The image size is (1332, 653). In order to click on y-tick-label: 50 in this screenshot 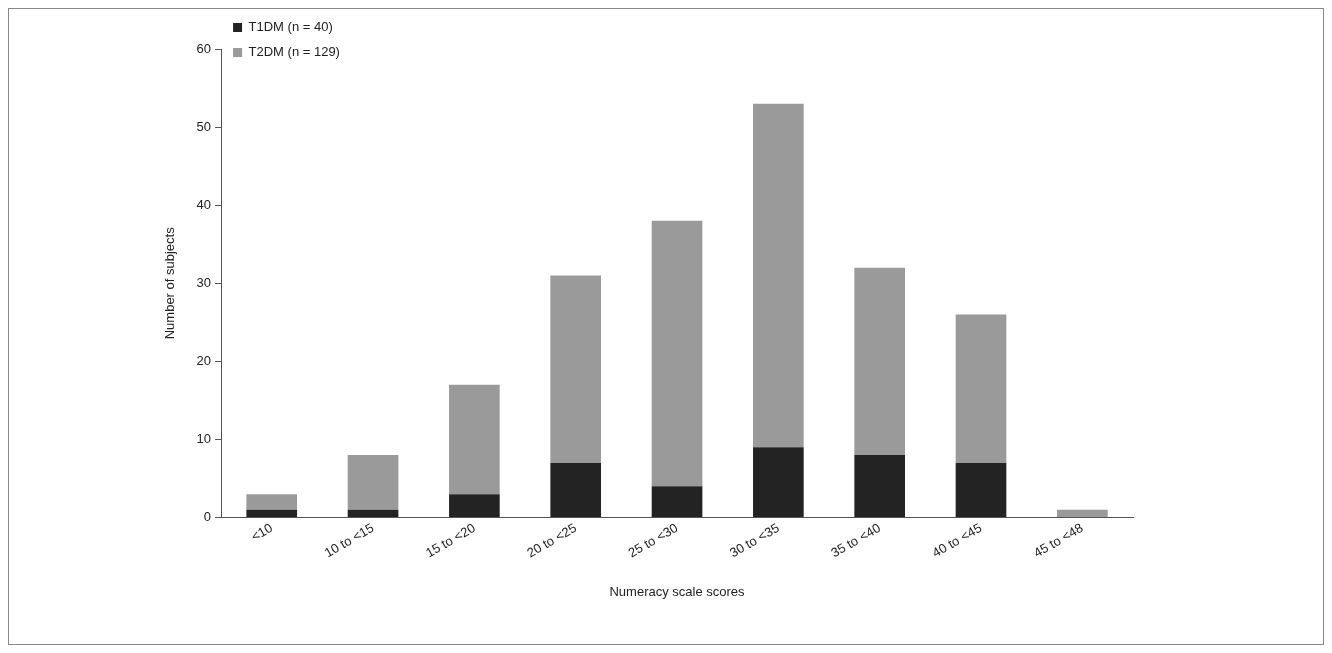, I will do `click(204, 126)`.